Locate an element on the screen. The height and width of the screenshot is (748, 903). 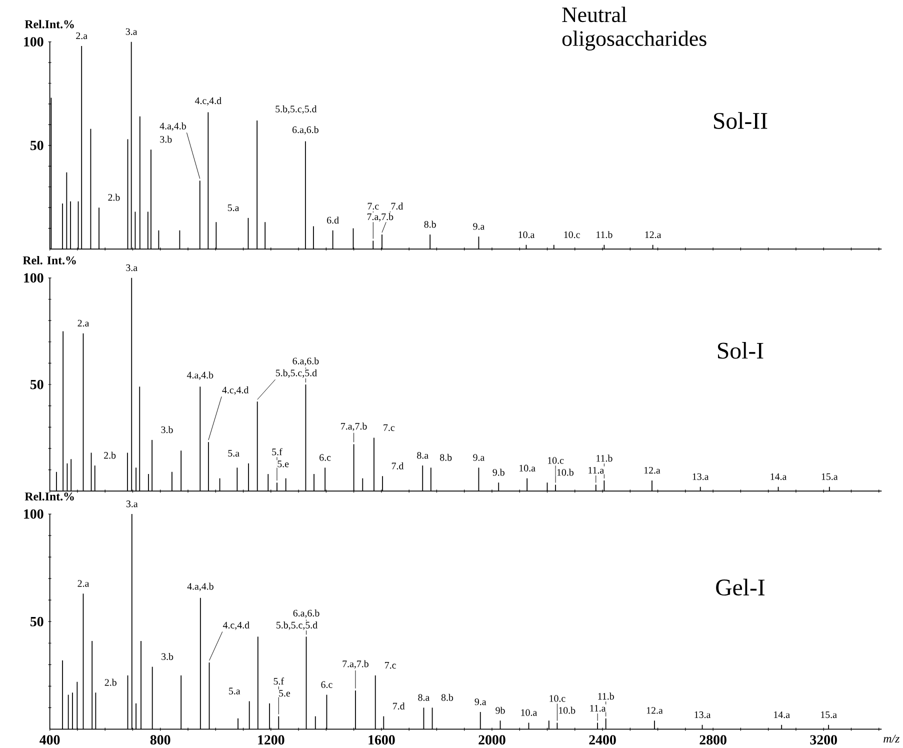
x-tick-label: 2000 is located at coordinates (492, 740).